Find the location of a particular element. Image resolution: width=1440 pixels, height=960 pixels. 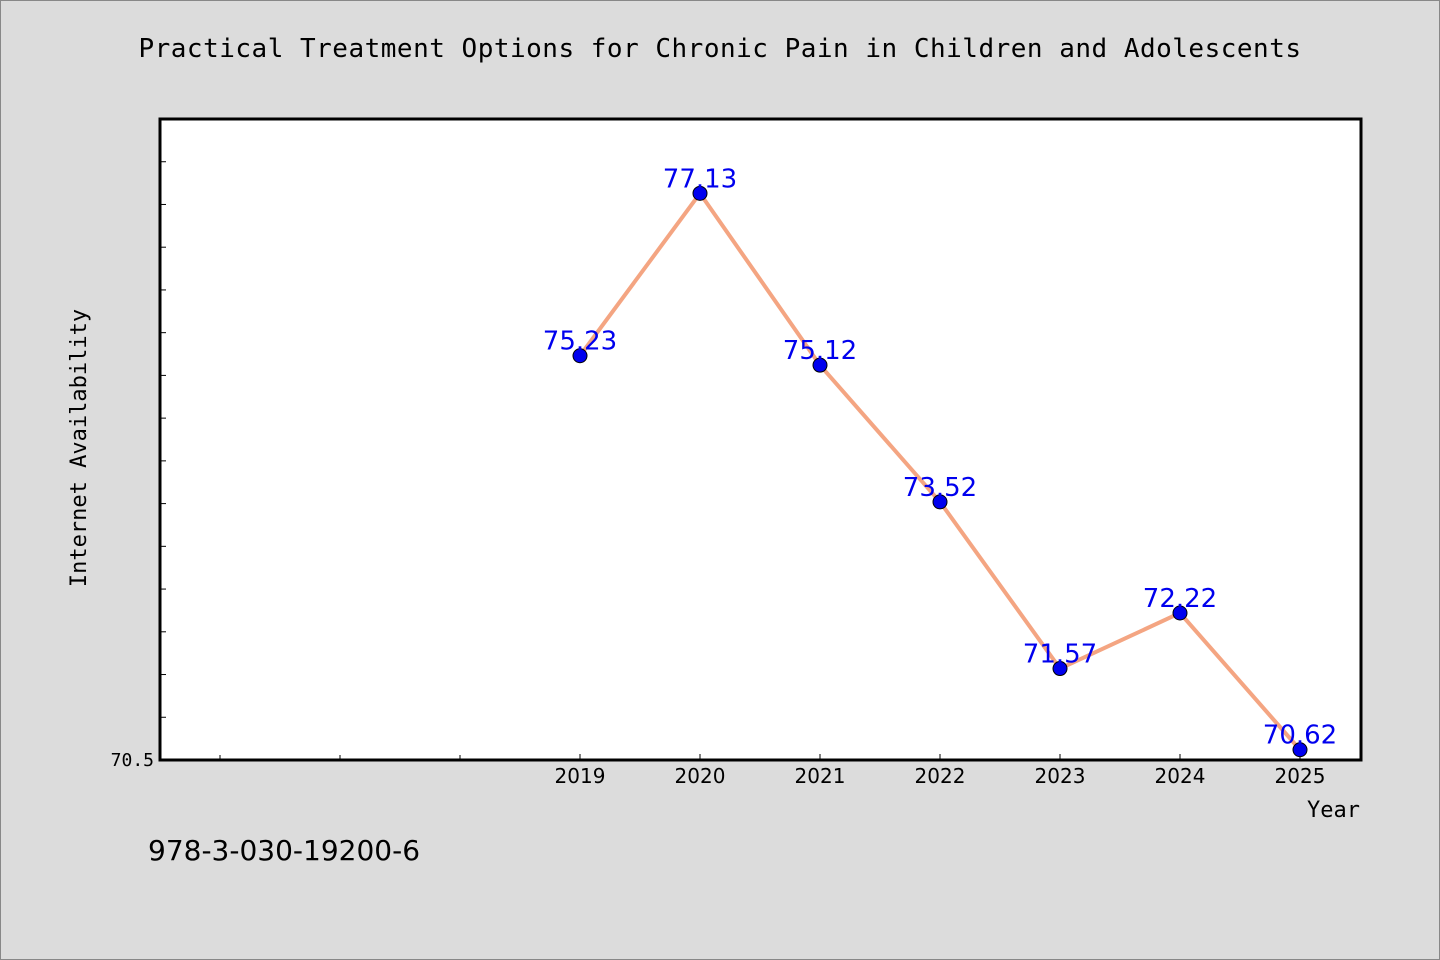

isbn-text: 978-3-030-19200-6 is located at coordinates (284, 850).